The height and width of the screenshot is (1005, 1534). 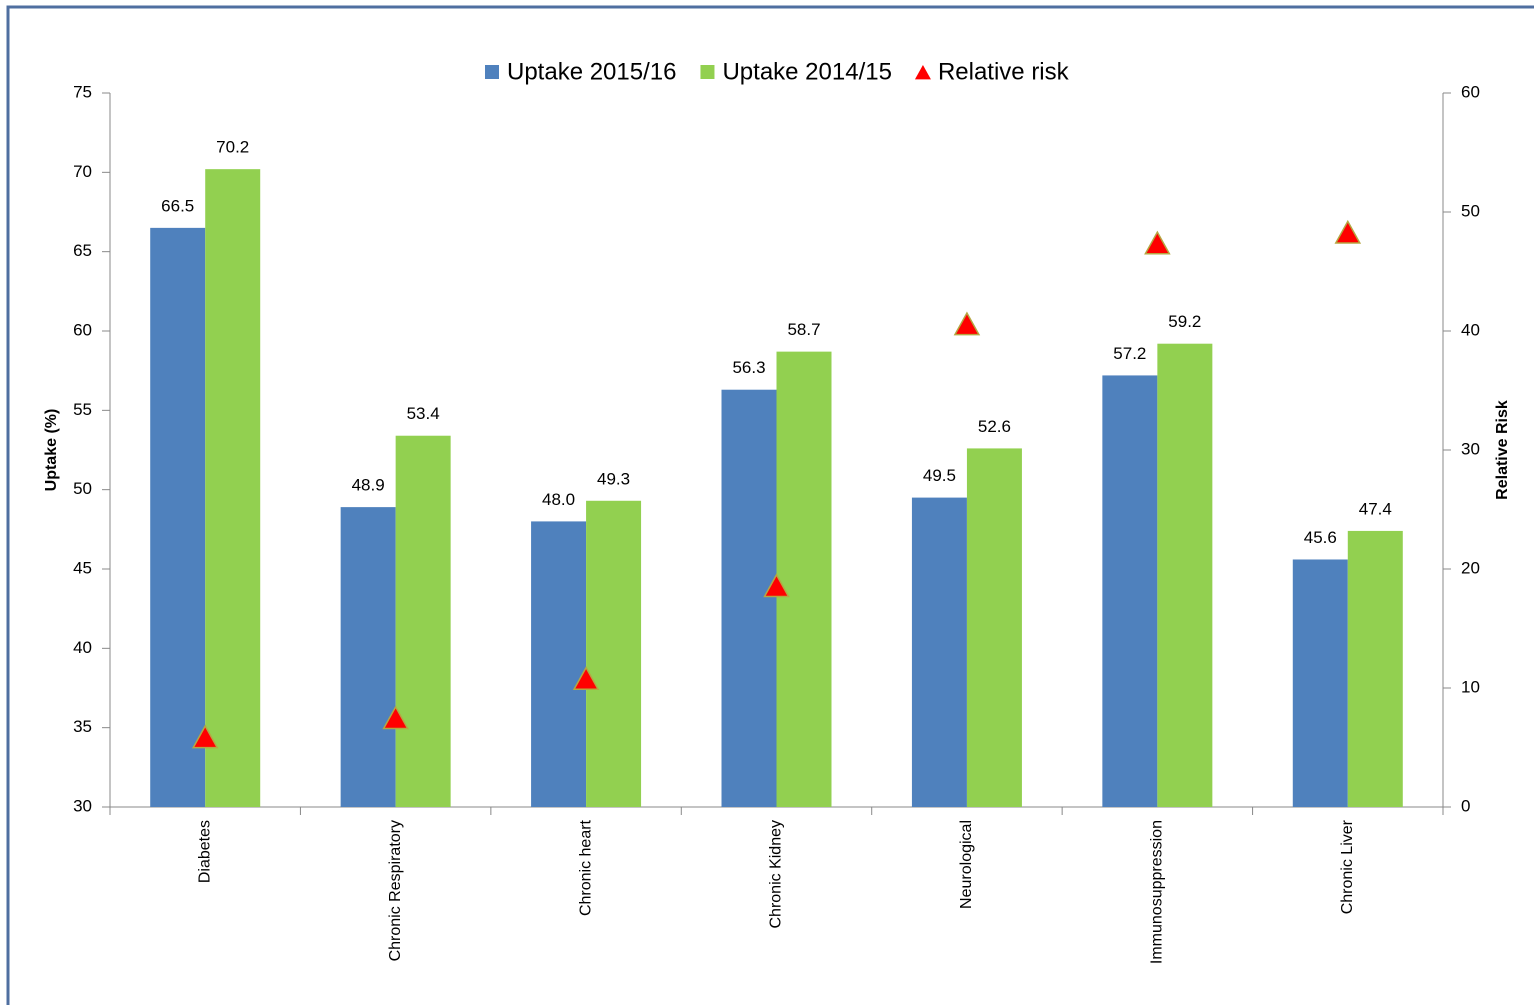 I want to click on y2-axis-label: Relative Risk, so click(x=1502, y=450).